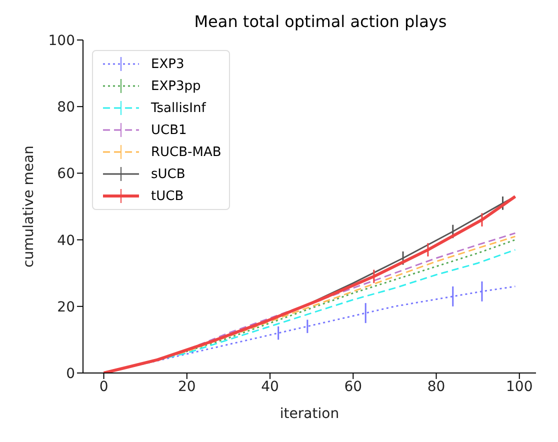  Describe the element at coordinates (66, 307) in the screenshot. I see `y-tick-label: 20` at that location.